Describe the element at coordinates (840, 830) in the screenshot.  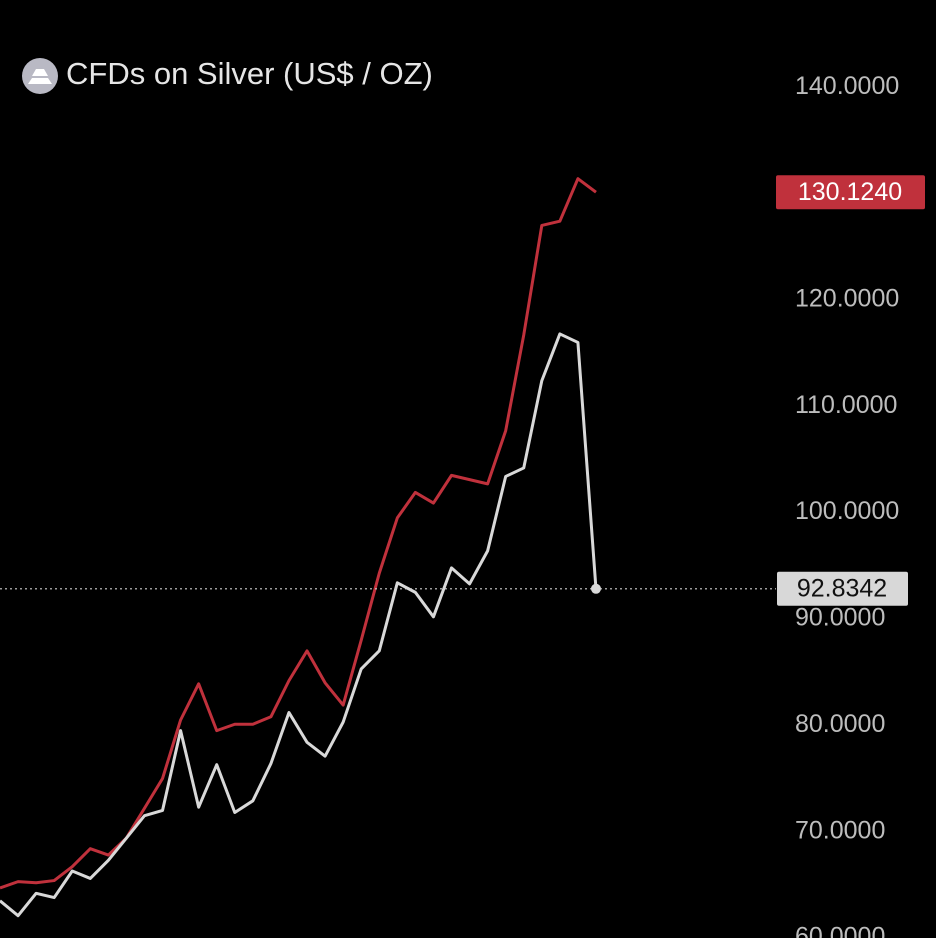
I see `y-tick-label: 70.0000` at that location.